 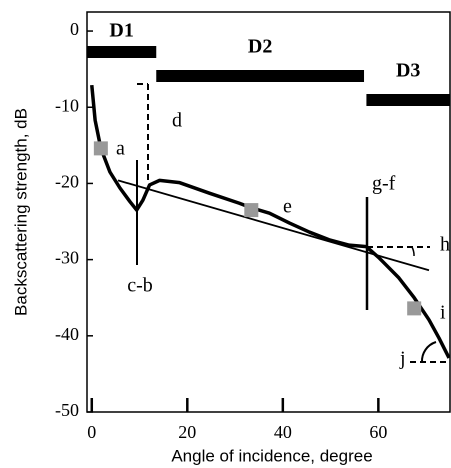 I want to click on x-tick-label: 0, so click(x=91, y=432).